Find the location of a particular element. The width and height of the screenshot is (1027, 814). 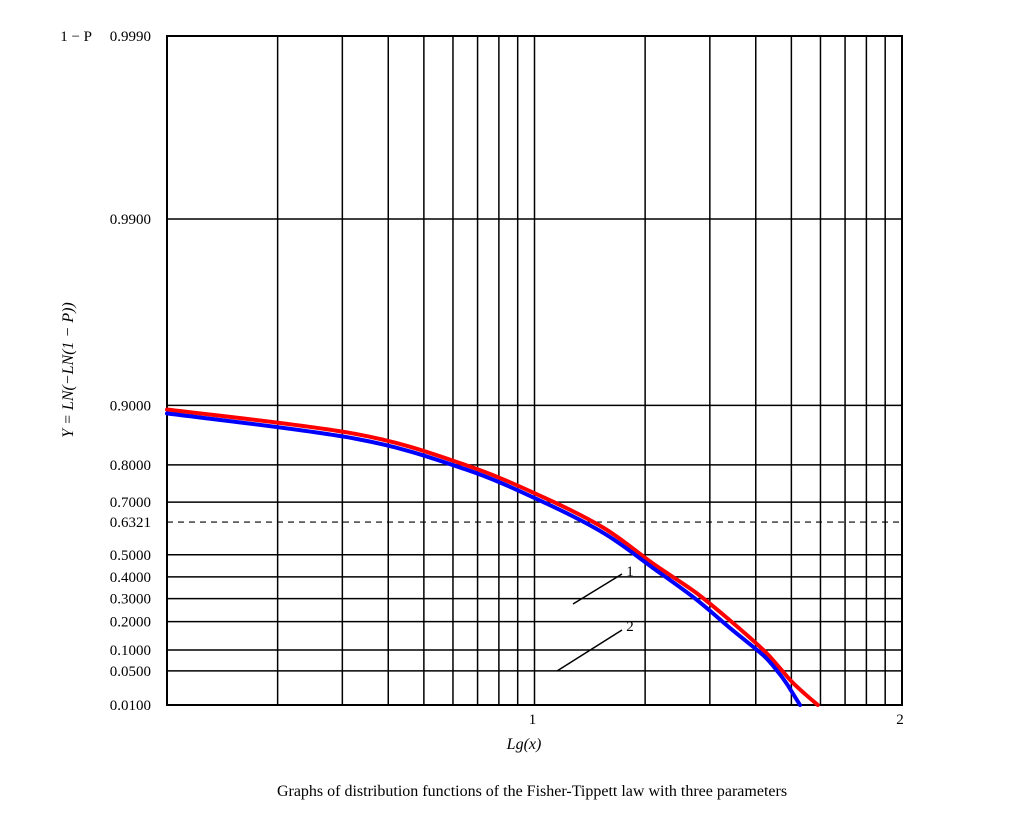

y-corner-label: 1 − P is located at coordinates (76, 37).